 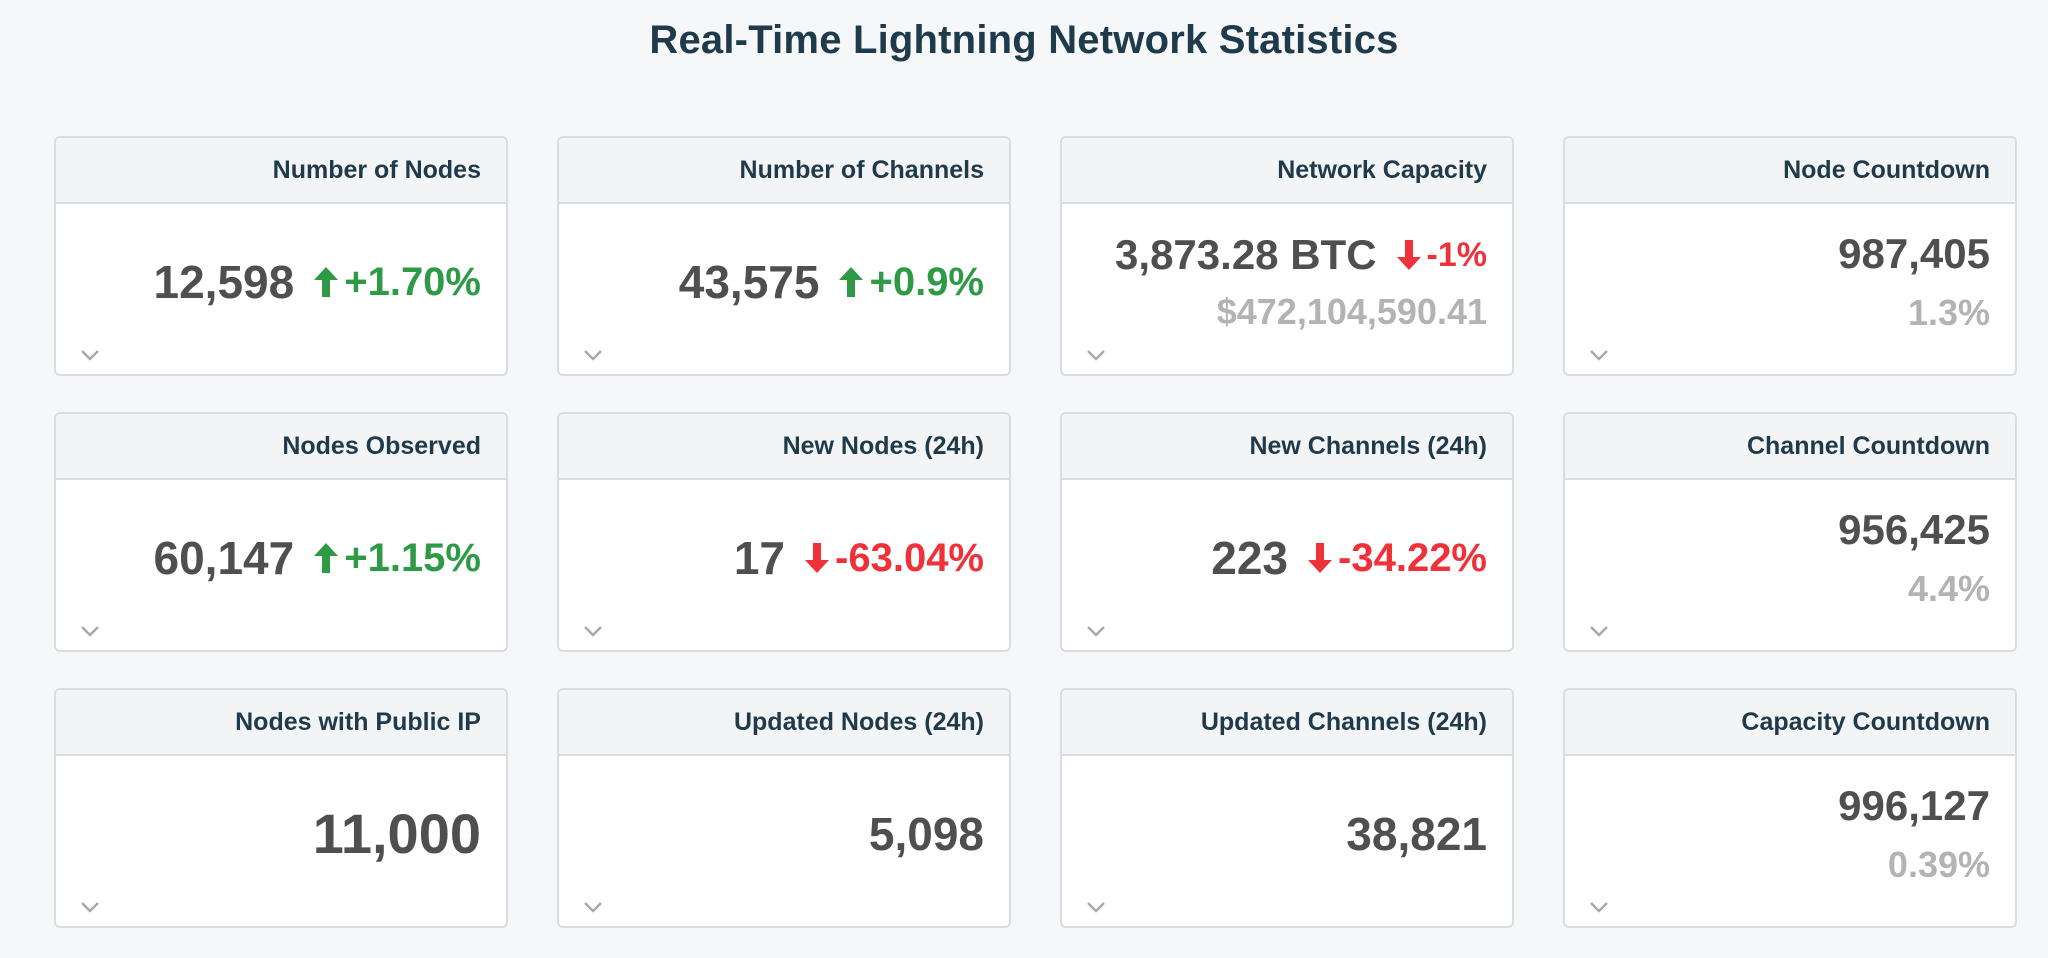 I want to click on card-title: Network Capacity, so click(x=1287, y=171).